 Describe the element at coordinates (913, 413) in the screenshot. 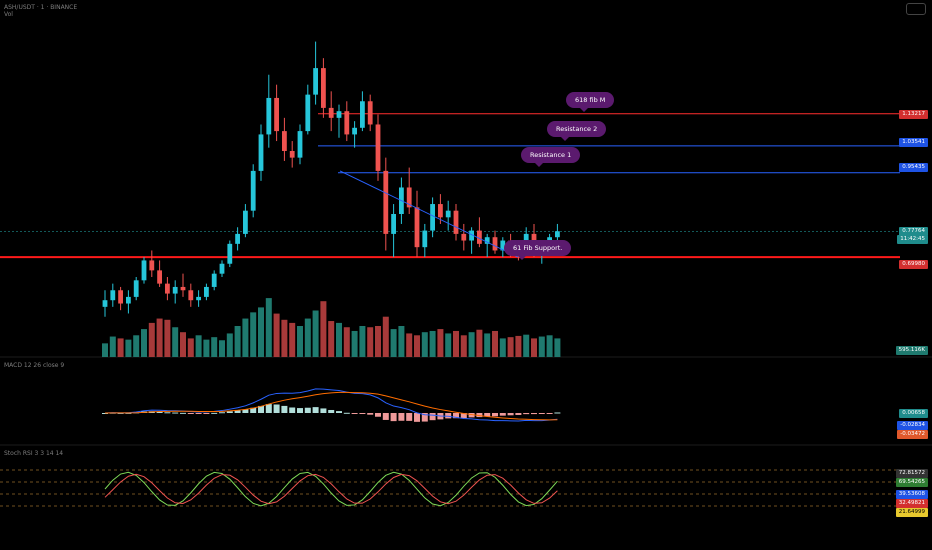

I see `macd-hist-tag: 0.00658` at that location.